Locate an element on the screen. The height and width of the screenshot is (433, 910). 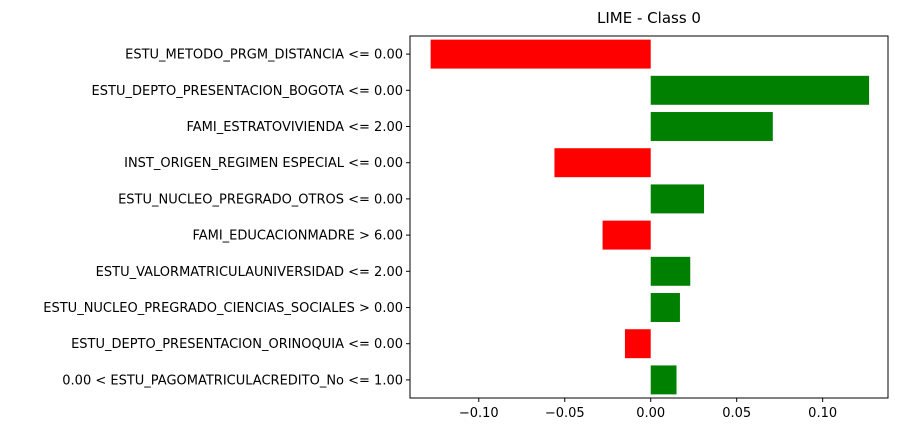
y-tick-label: ESTU_VALORMATRICULAUNIVERSIDAD <= 2.00 is located at coordinates (249, 272).